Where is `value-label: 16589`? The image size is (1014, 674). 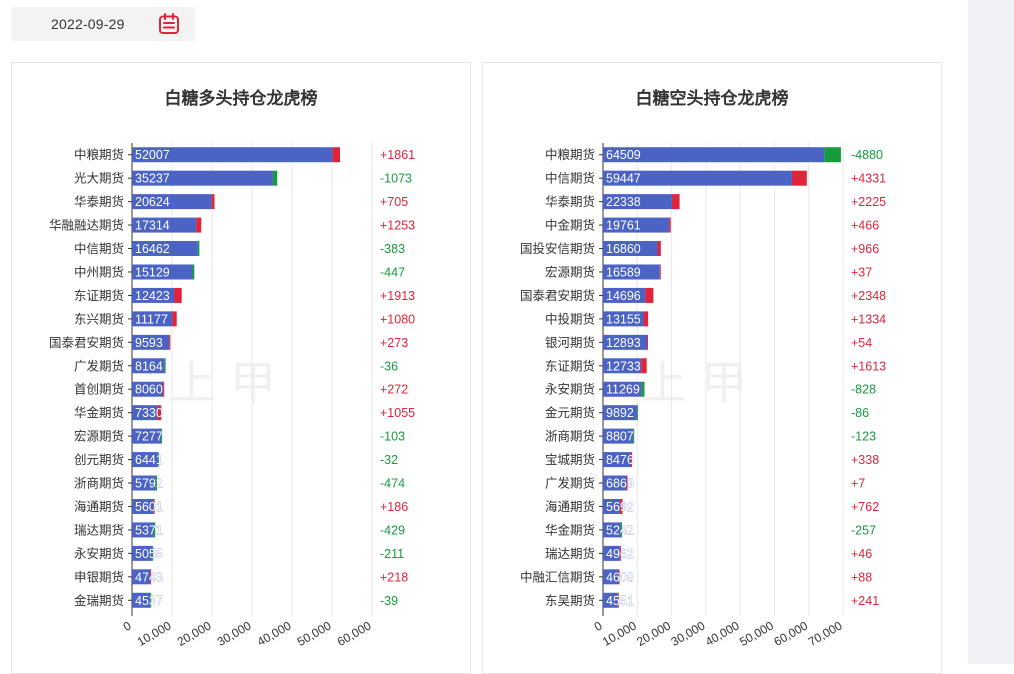 value-label: 16589 is located at coordinates (623, 272).